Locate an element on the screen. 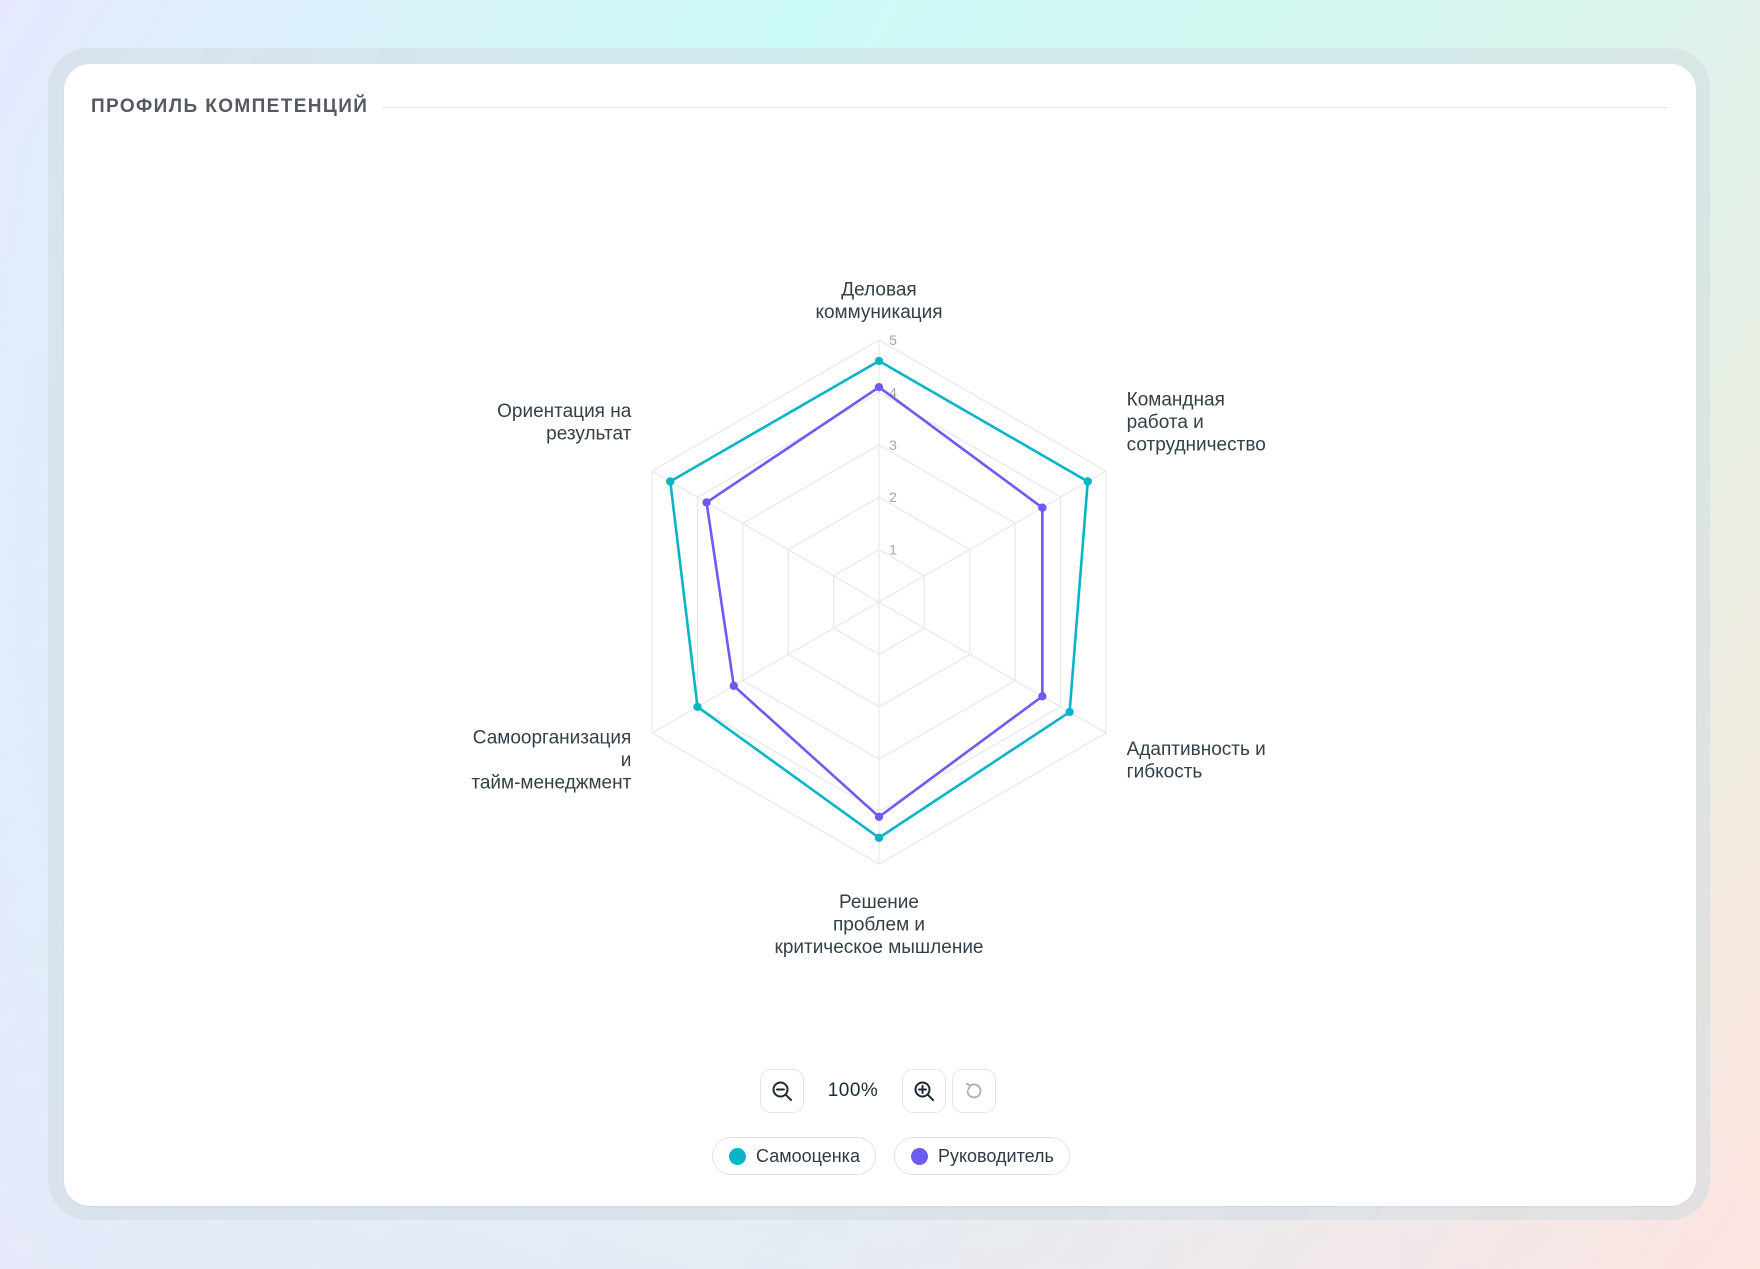 The image size is (1760, 1269). reset-zoom-button is located at coordinates (974, 1091).